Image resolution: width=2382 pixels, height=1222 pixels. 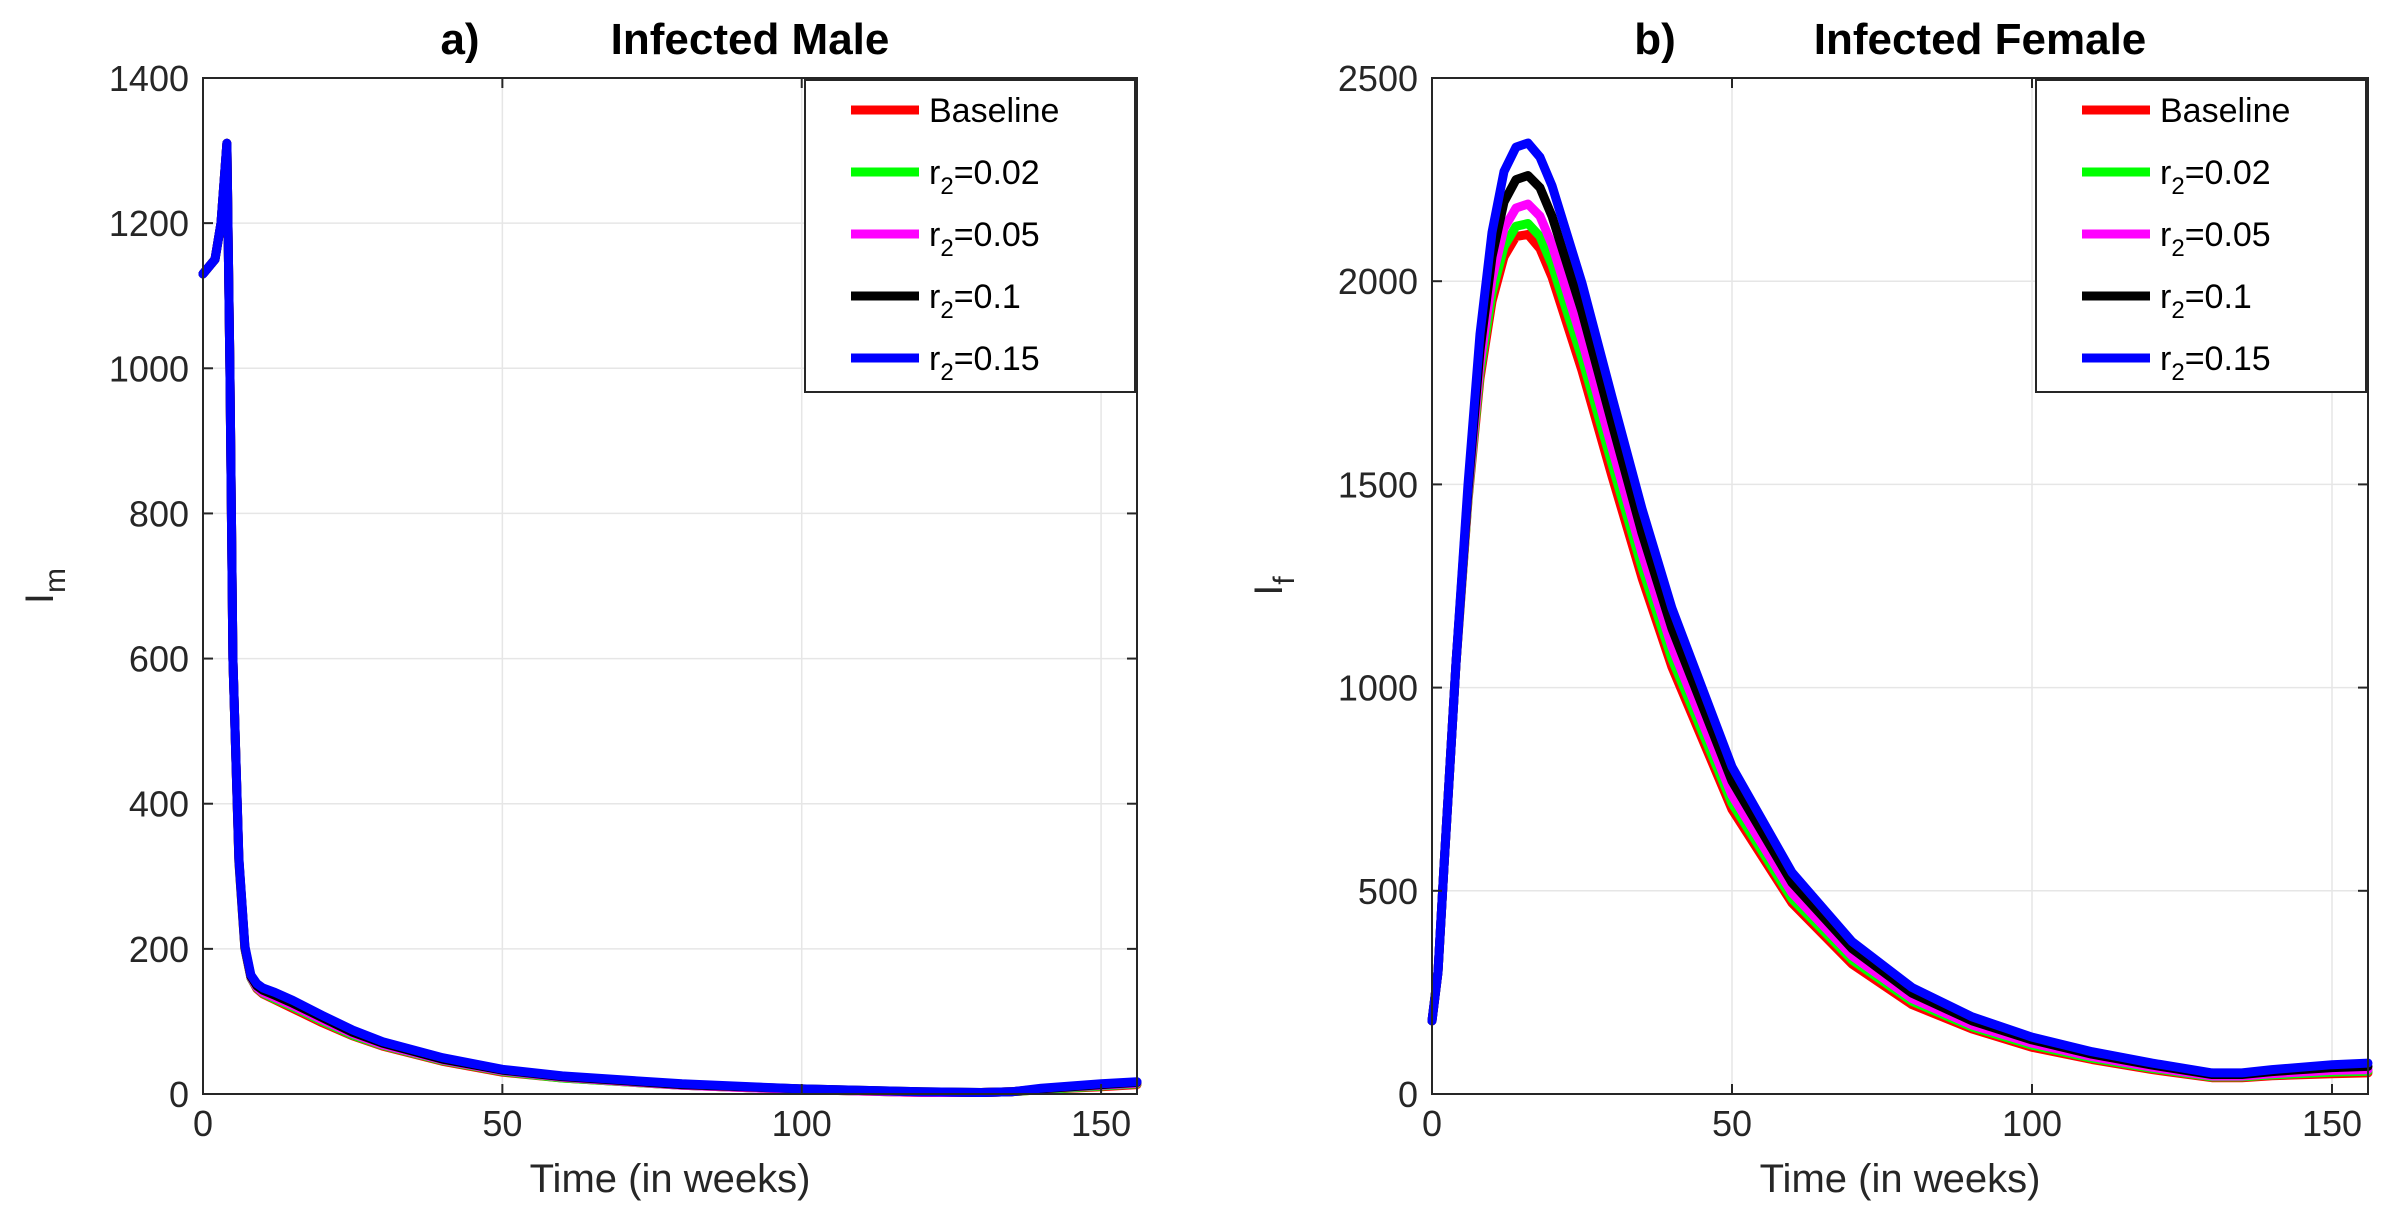 I want to click on y-axis-label-sub: m, so click(x=55, y=580).